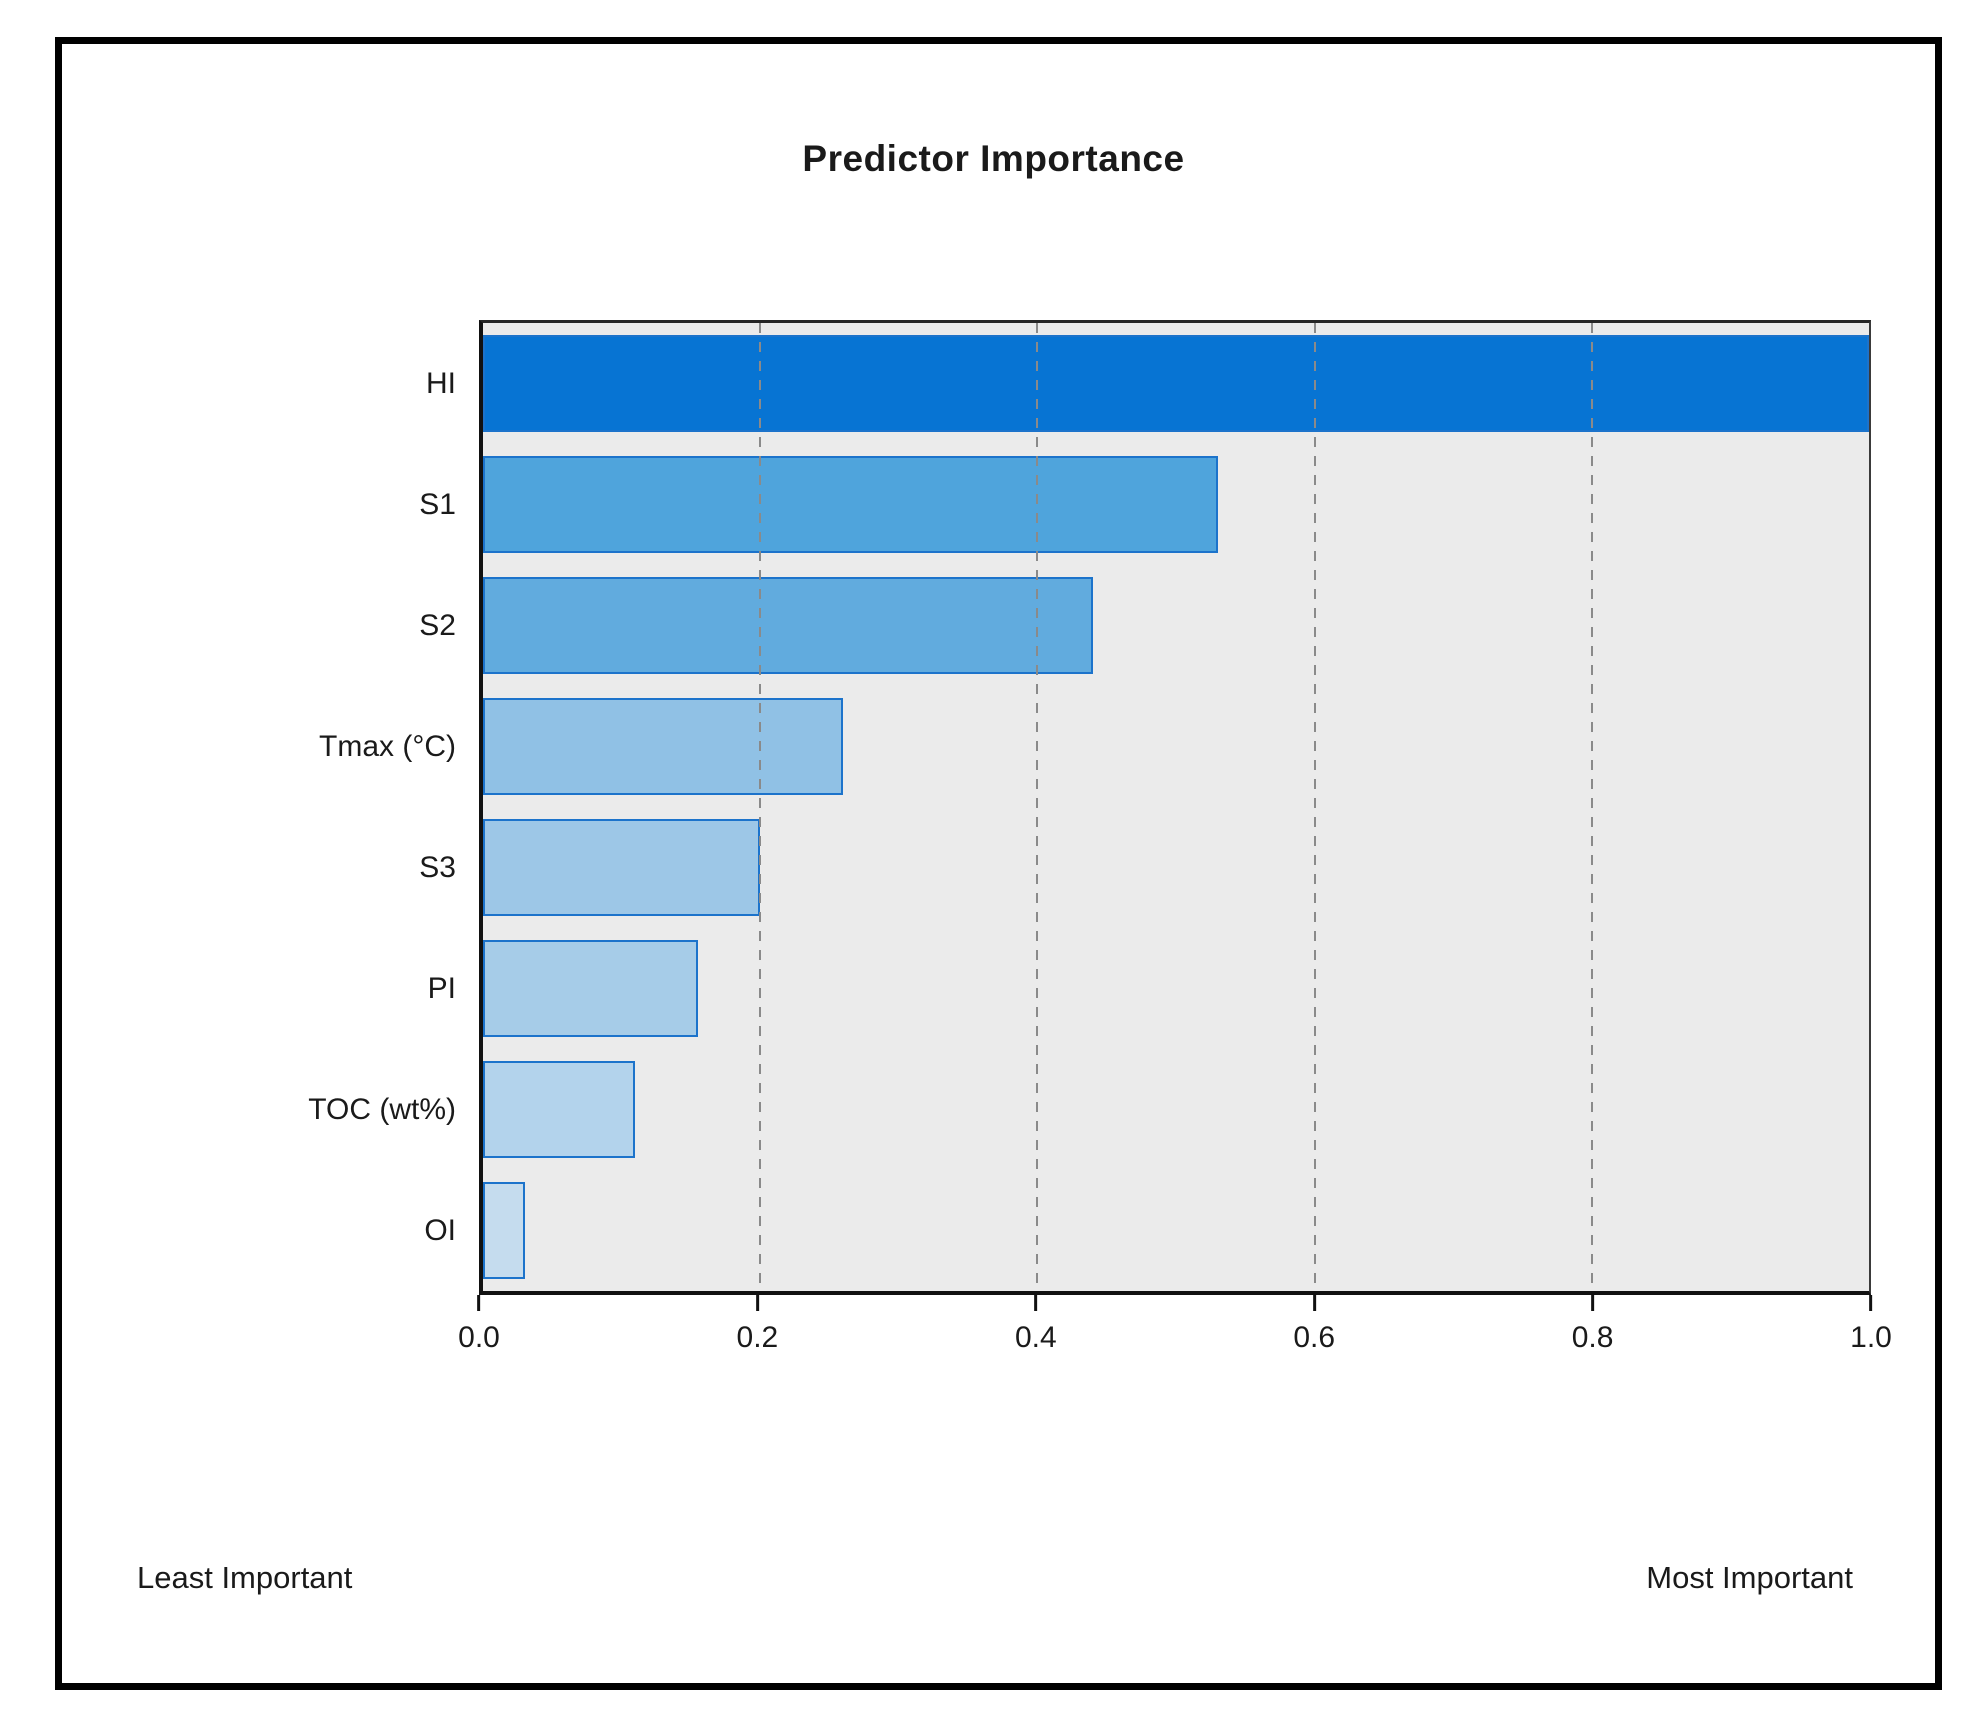 The width and height of the screenshot is (1987, 1728). Describe the element at coordinates (245, 1577) in the screenshot. I see `least-important-caption: Least Important` at that location.